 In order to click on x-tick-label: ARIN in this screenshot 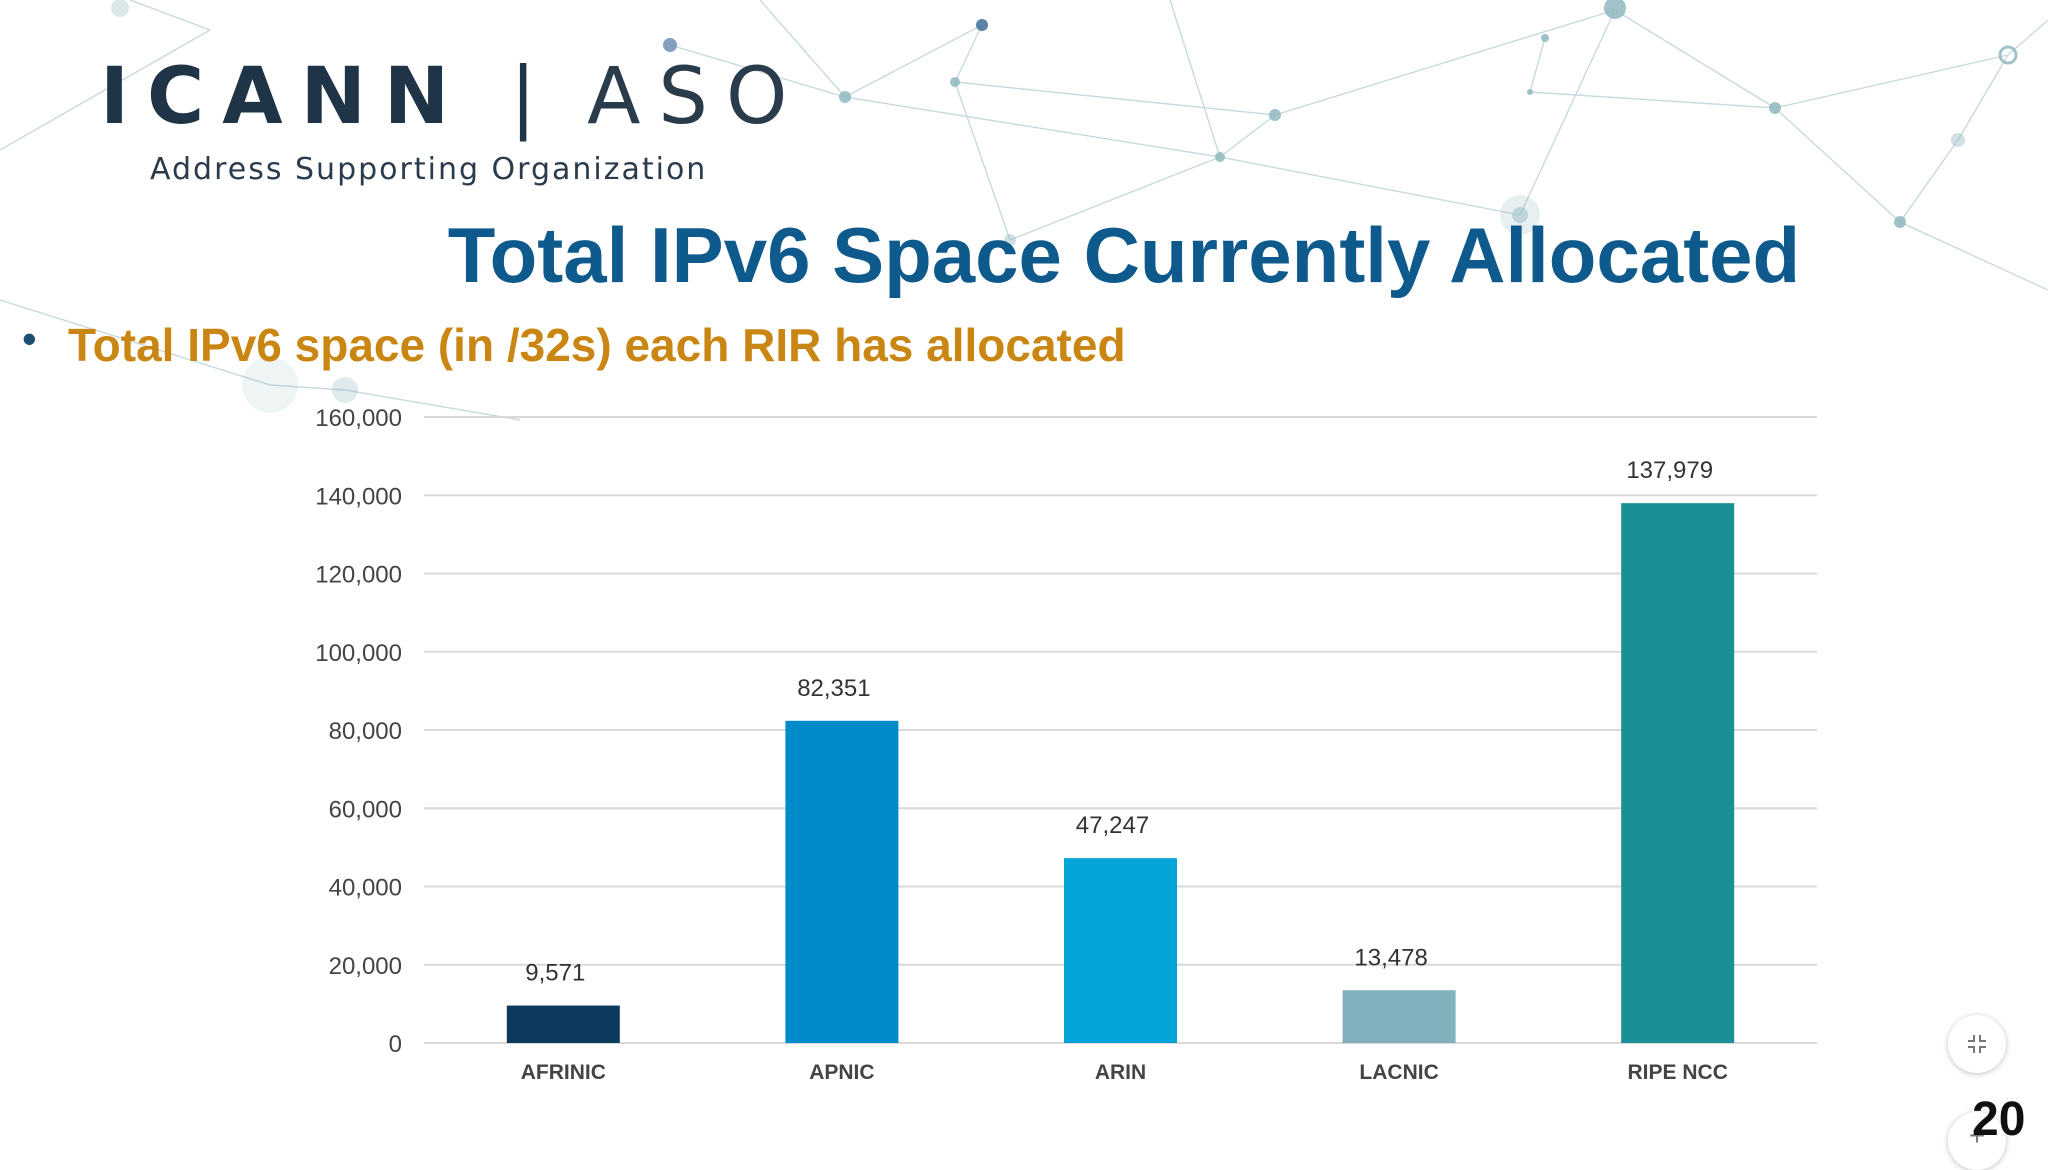, I will do `click(1120, 1072)`.